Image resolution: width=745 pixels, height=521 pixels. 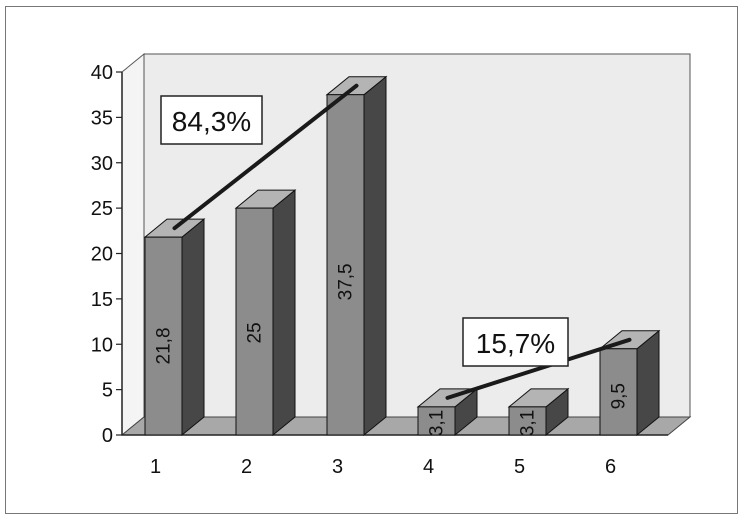 I want to click on y-tick-label: 5, so click(x=107, y=391).